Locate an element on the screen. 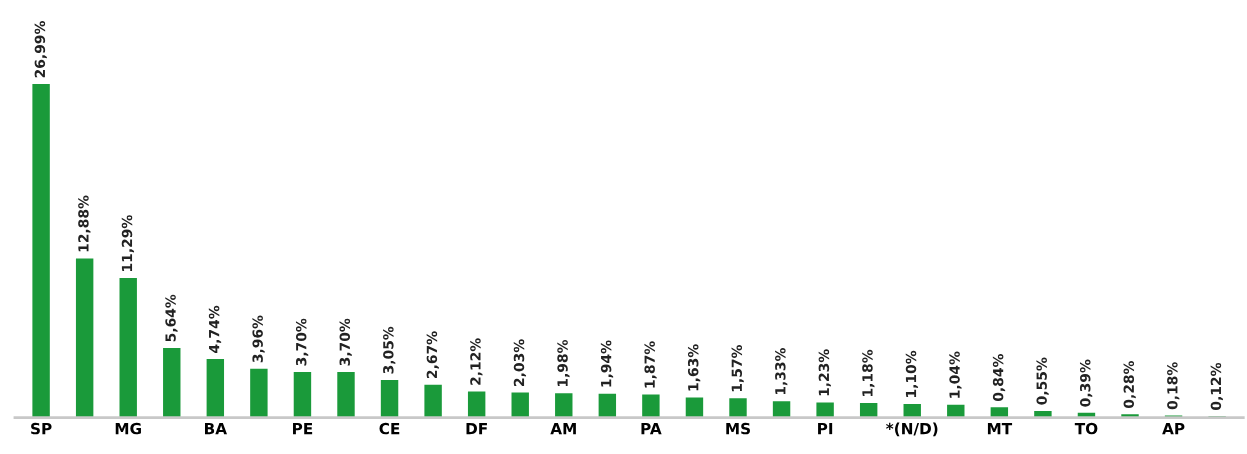  data-label: 3,05% is located at coordinates (389, 350).